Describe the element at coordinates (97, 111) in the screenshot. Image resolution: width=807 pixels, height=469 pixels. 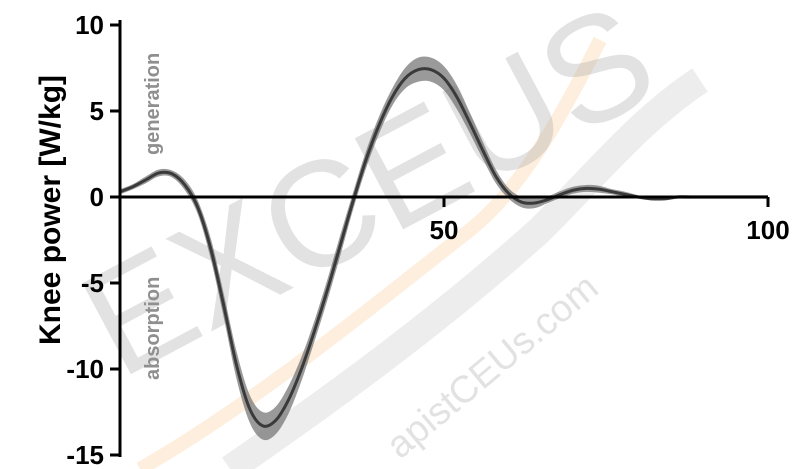
I see `y-tick-label: 5` at that location.